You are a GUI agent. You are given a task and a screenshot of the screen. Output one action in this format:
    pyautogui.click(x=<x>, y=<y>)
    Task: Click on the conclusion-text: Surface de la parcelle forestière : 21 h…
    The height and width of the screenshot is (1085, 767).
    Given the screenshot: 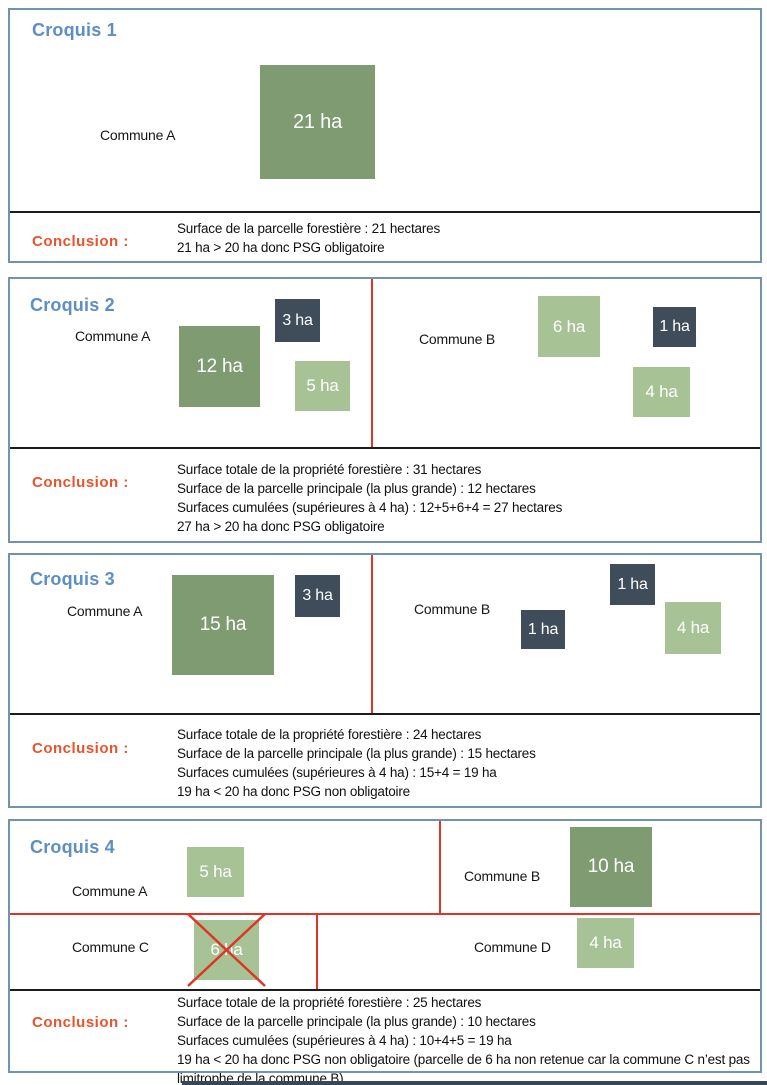 What is the action you would take?
    pyautogui.click(x=457, y=238)
    